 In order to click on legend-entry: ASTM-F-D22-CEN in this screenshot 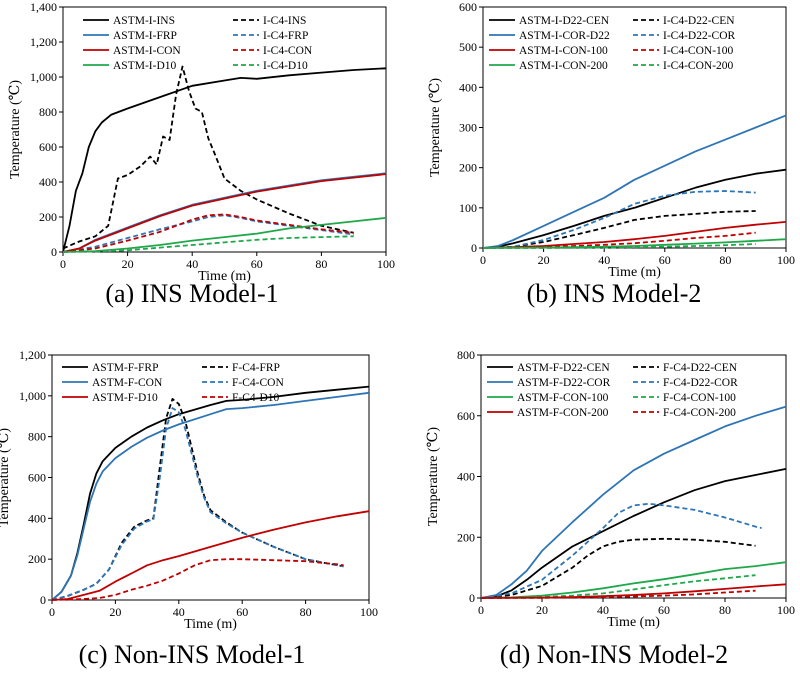, I will do `click(563, 368)`.